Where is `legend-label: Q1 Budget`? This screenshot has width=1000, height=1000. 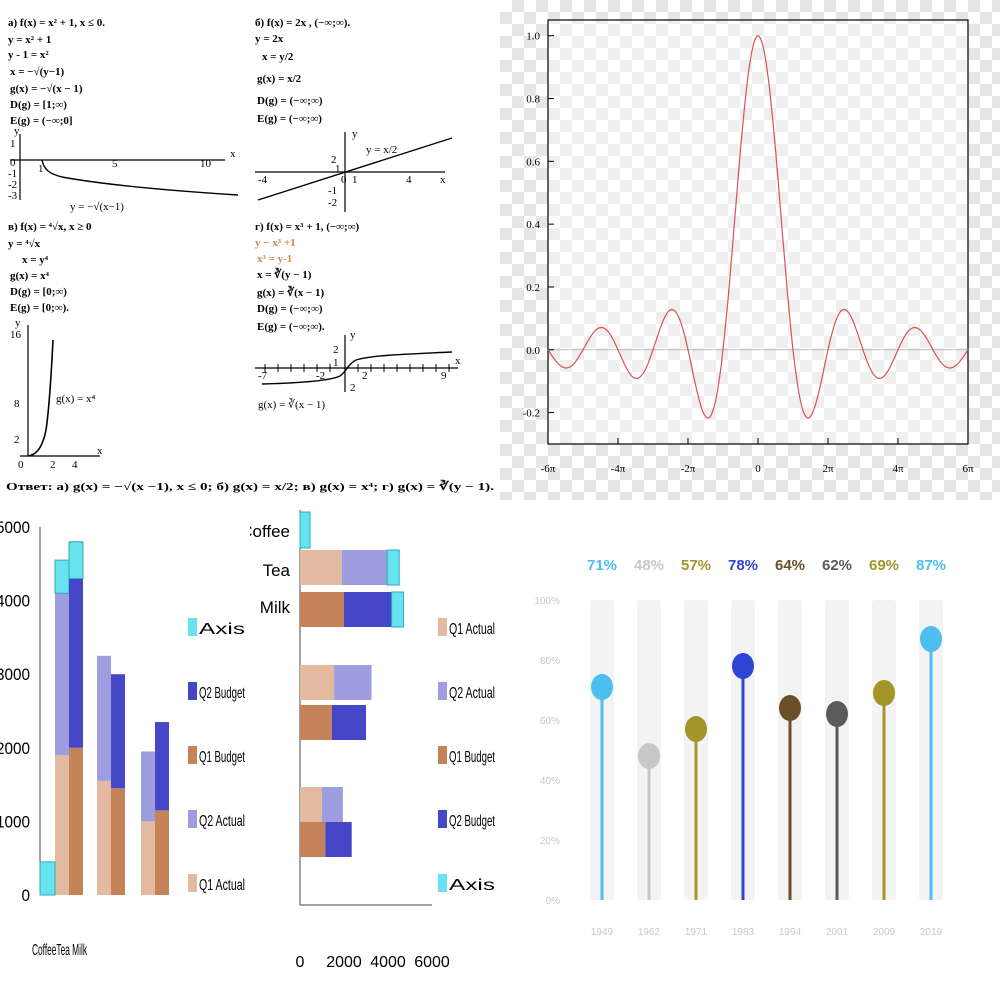 legend-label: Q1 Budget is located at coordinates (472, 757).